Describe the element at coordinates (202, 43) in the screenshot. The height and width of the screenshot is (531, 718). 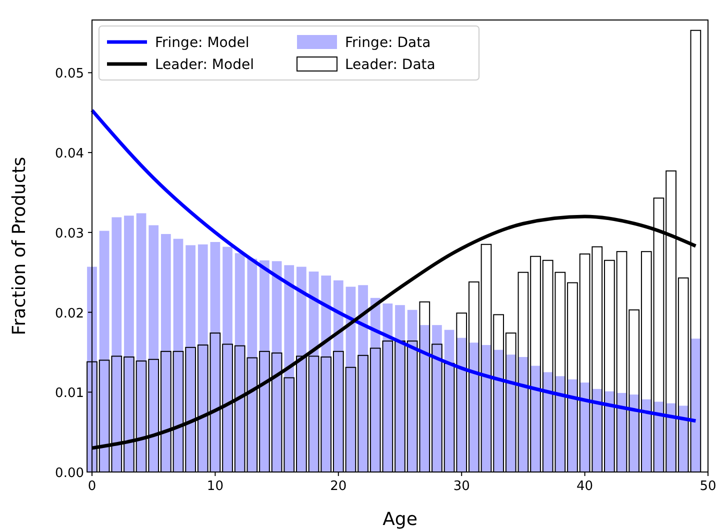
I see `legend-label: Fringe: Model` at that location.